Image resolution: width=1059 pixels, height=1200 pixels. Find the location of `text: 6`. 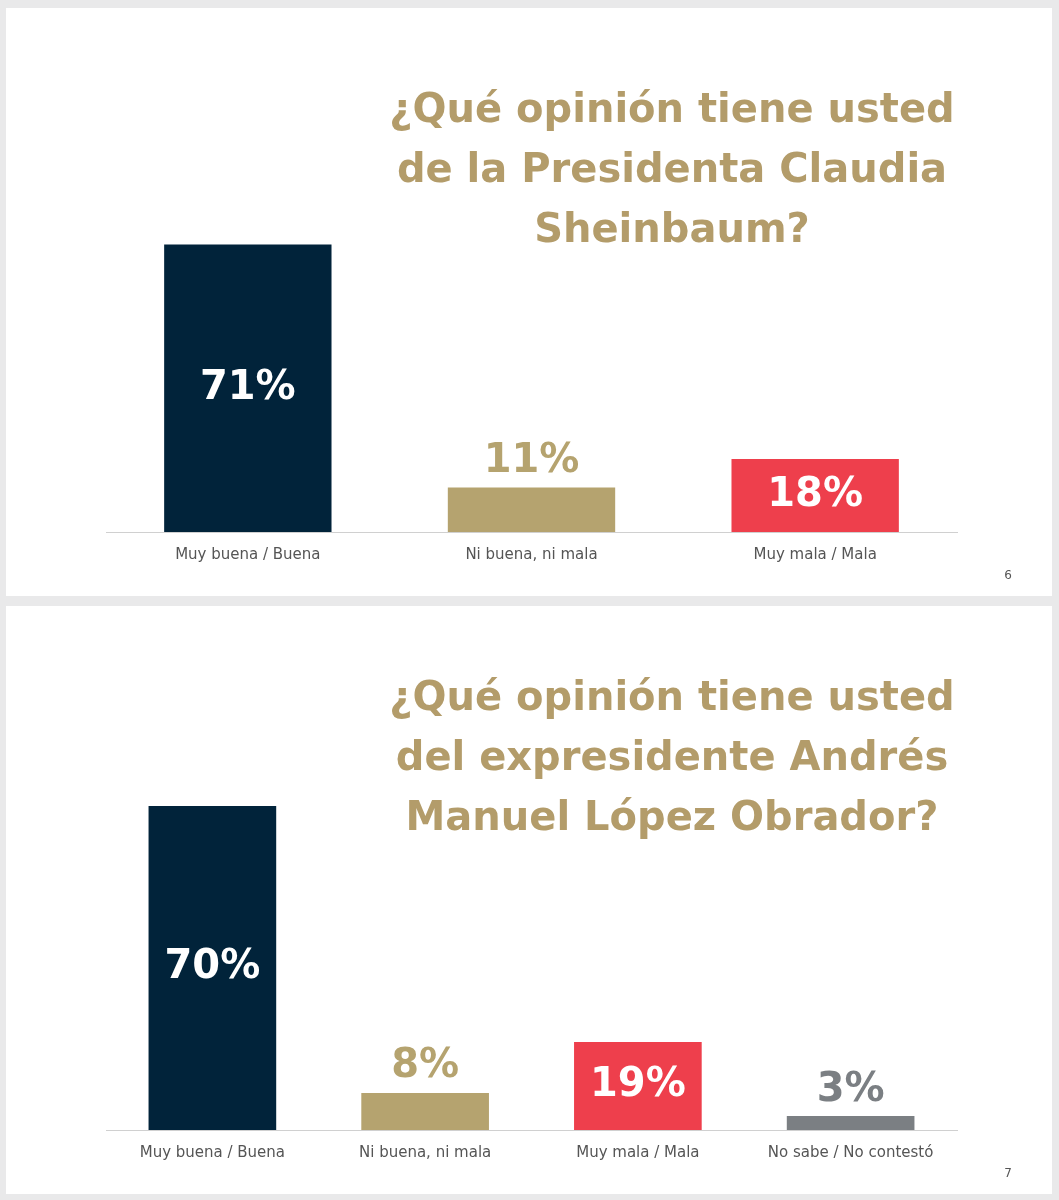

text: 6 is located at coordinates (1008, 575).